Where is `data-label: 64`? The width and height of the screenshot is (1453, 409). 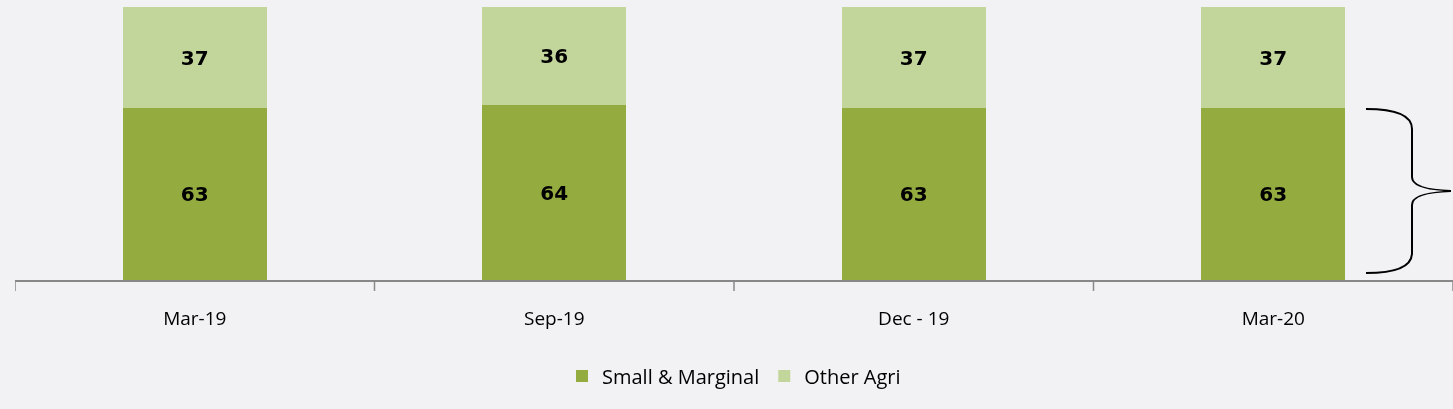
data-label: 64 is located at coordinates (554, 192).